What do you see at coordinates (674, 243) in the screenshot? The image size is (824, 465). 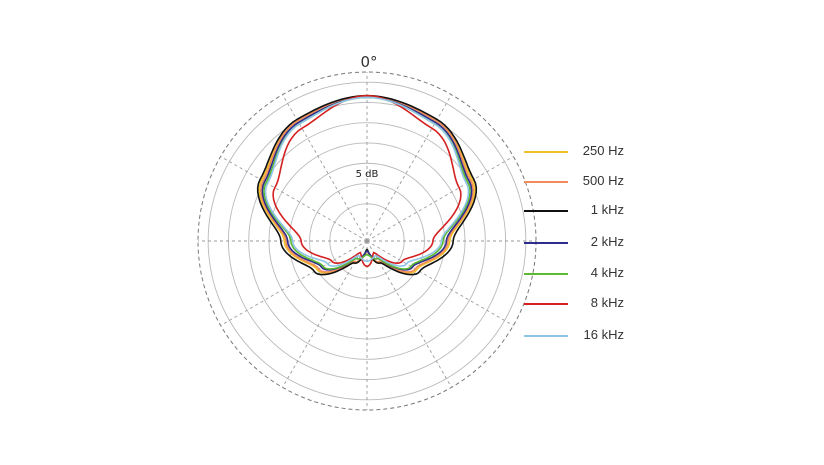 I see `legend-item: 2 kHz` at bounding box center [674, 243].